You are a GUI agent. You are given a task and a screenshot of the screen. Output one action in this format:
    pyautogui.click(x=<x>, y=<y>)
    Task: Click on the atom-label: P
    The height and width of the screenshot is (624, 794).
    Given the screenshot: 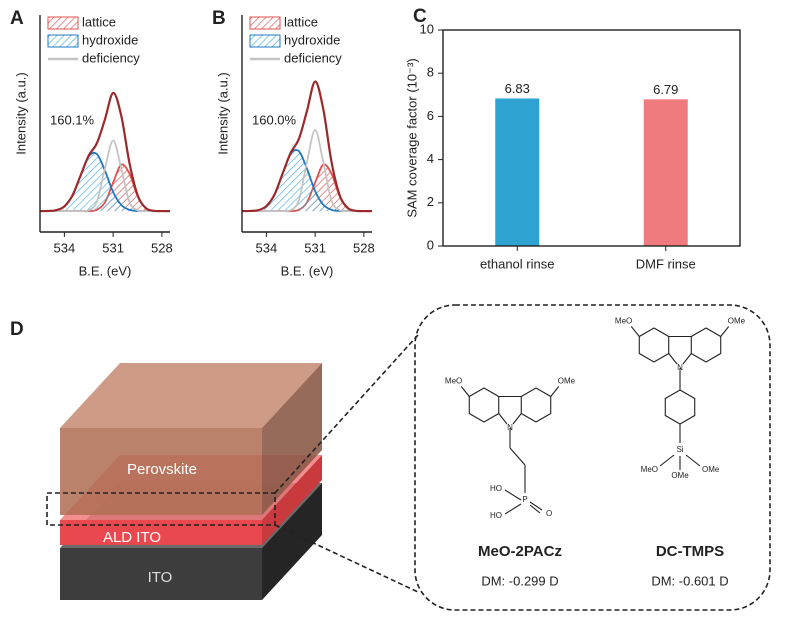 What is the action you would take?
    pyautogui.click(x=524, y=499)
    